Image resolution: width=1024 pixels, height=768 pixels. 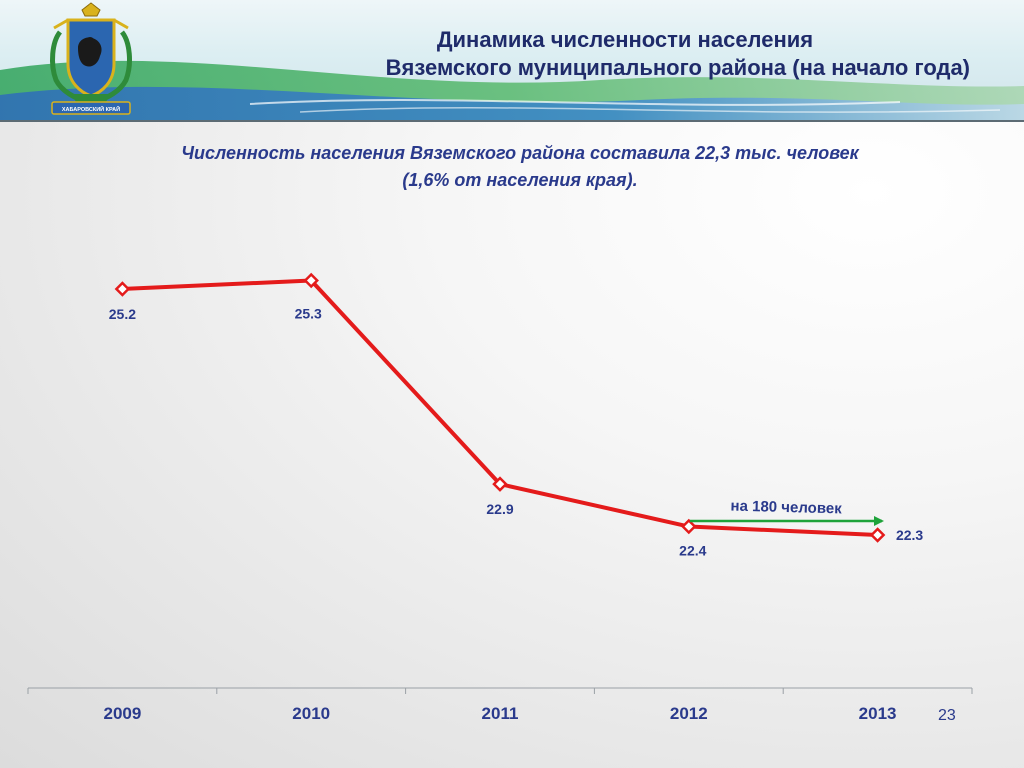 What do you see at coordinates (500, 713) in the screenshot?
I see `x-tick-label: 2011` at bounding box center [500, 713].